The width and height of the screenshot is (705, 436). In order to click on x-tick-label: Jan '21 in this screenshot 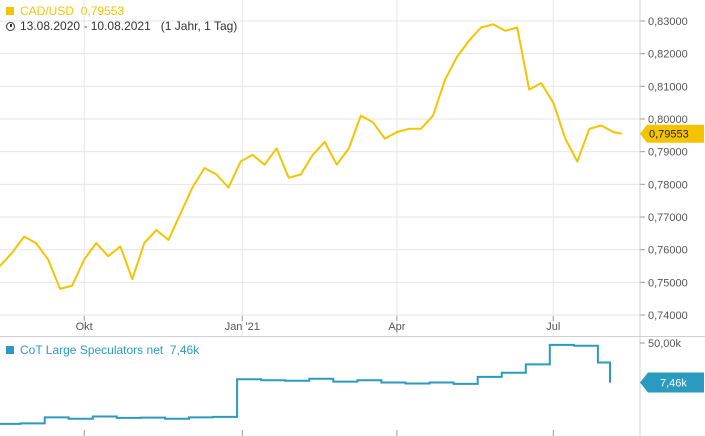, I will do `click(242, 327)`.